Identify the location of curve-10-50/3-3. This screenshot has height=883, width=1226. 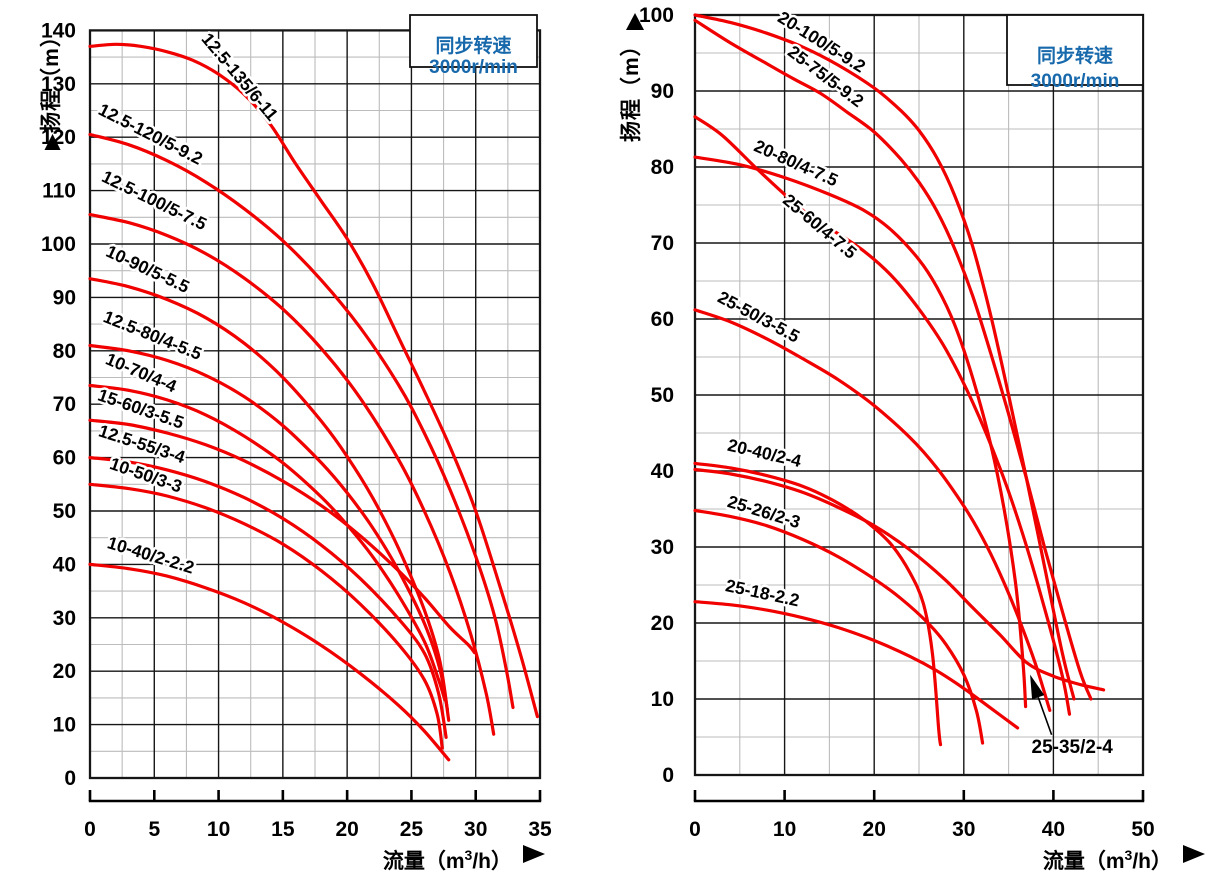
(266, 616).